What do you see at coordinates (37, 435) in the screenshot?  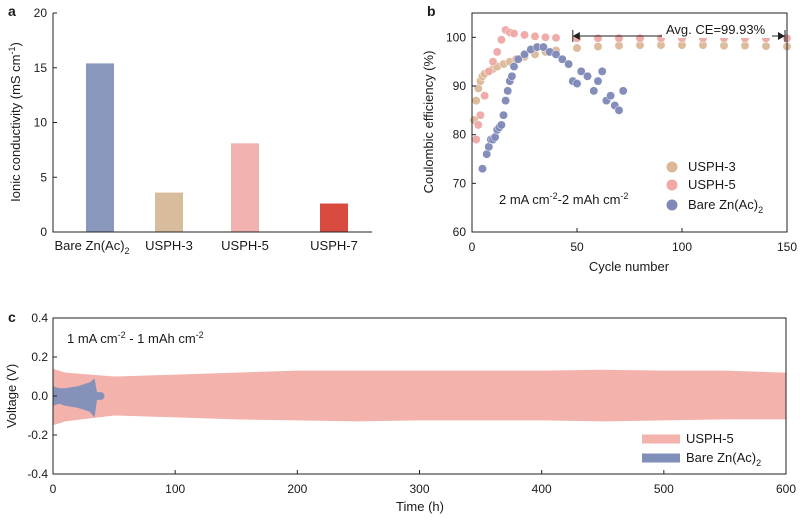 I see `c-ytick-label: -0.2` at bounding box center [37, 435].